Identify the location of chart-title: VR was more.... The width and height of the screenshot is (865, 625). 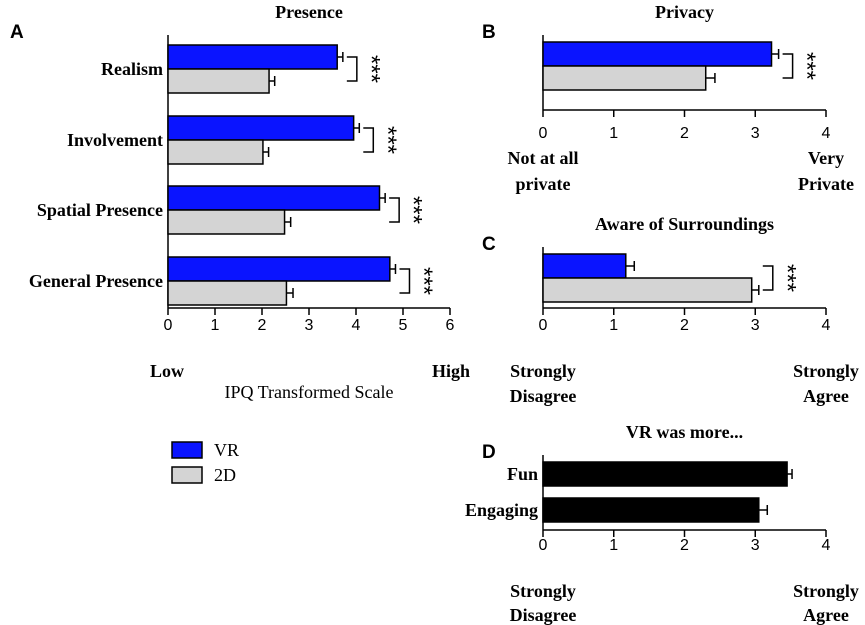
(684, 432).